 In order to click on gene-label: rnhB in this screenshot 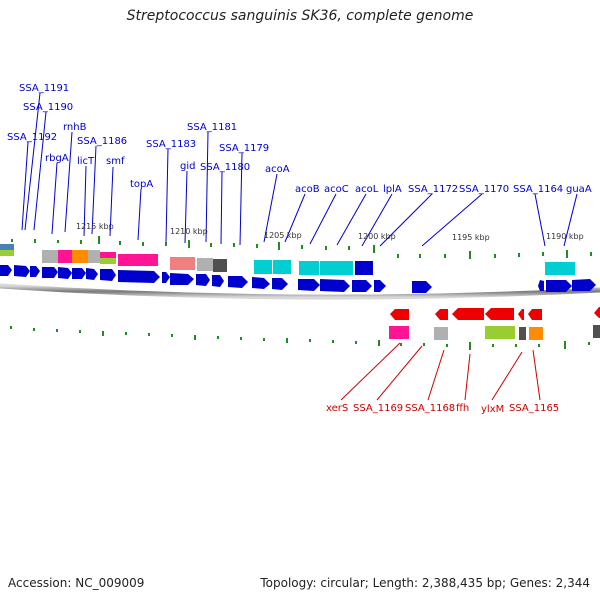, I will do `click(75, 127)`.